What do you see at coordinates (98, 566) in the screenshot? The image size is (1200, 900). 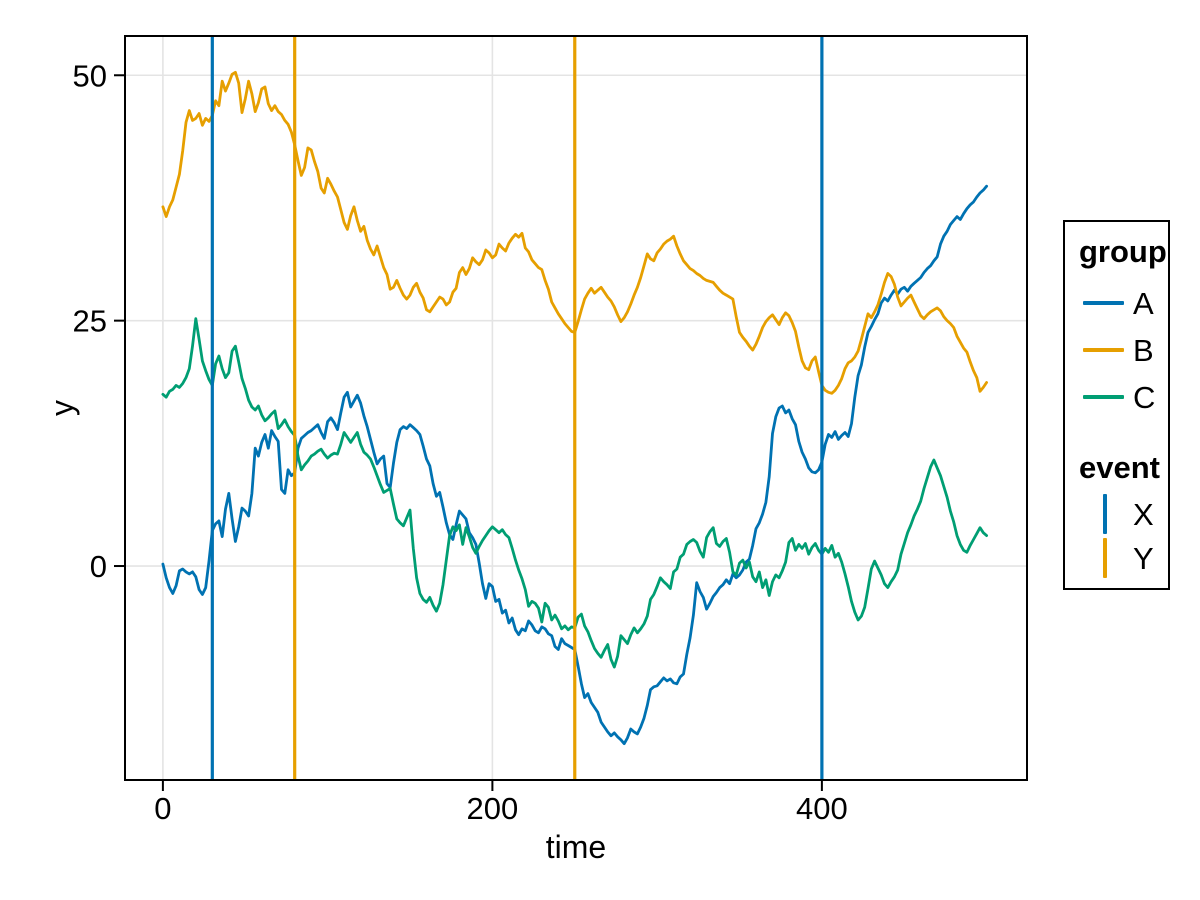 I see `y-tick-label: 0` at bounding box center [98, 566].